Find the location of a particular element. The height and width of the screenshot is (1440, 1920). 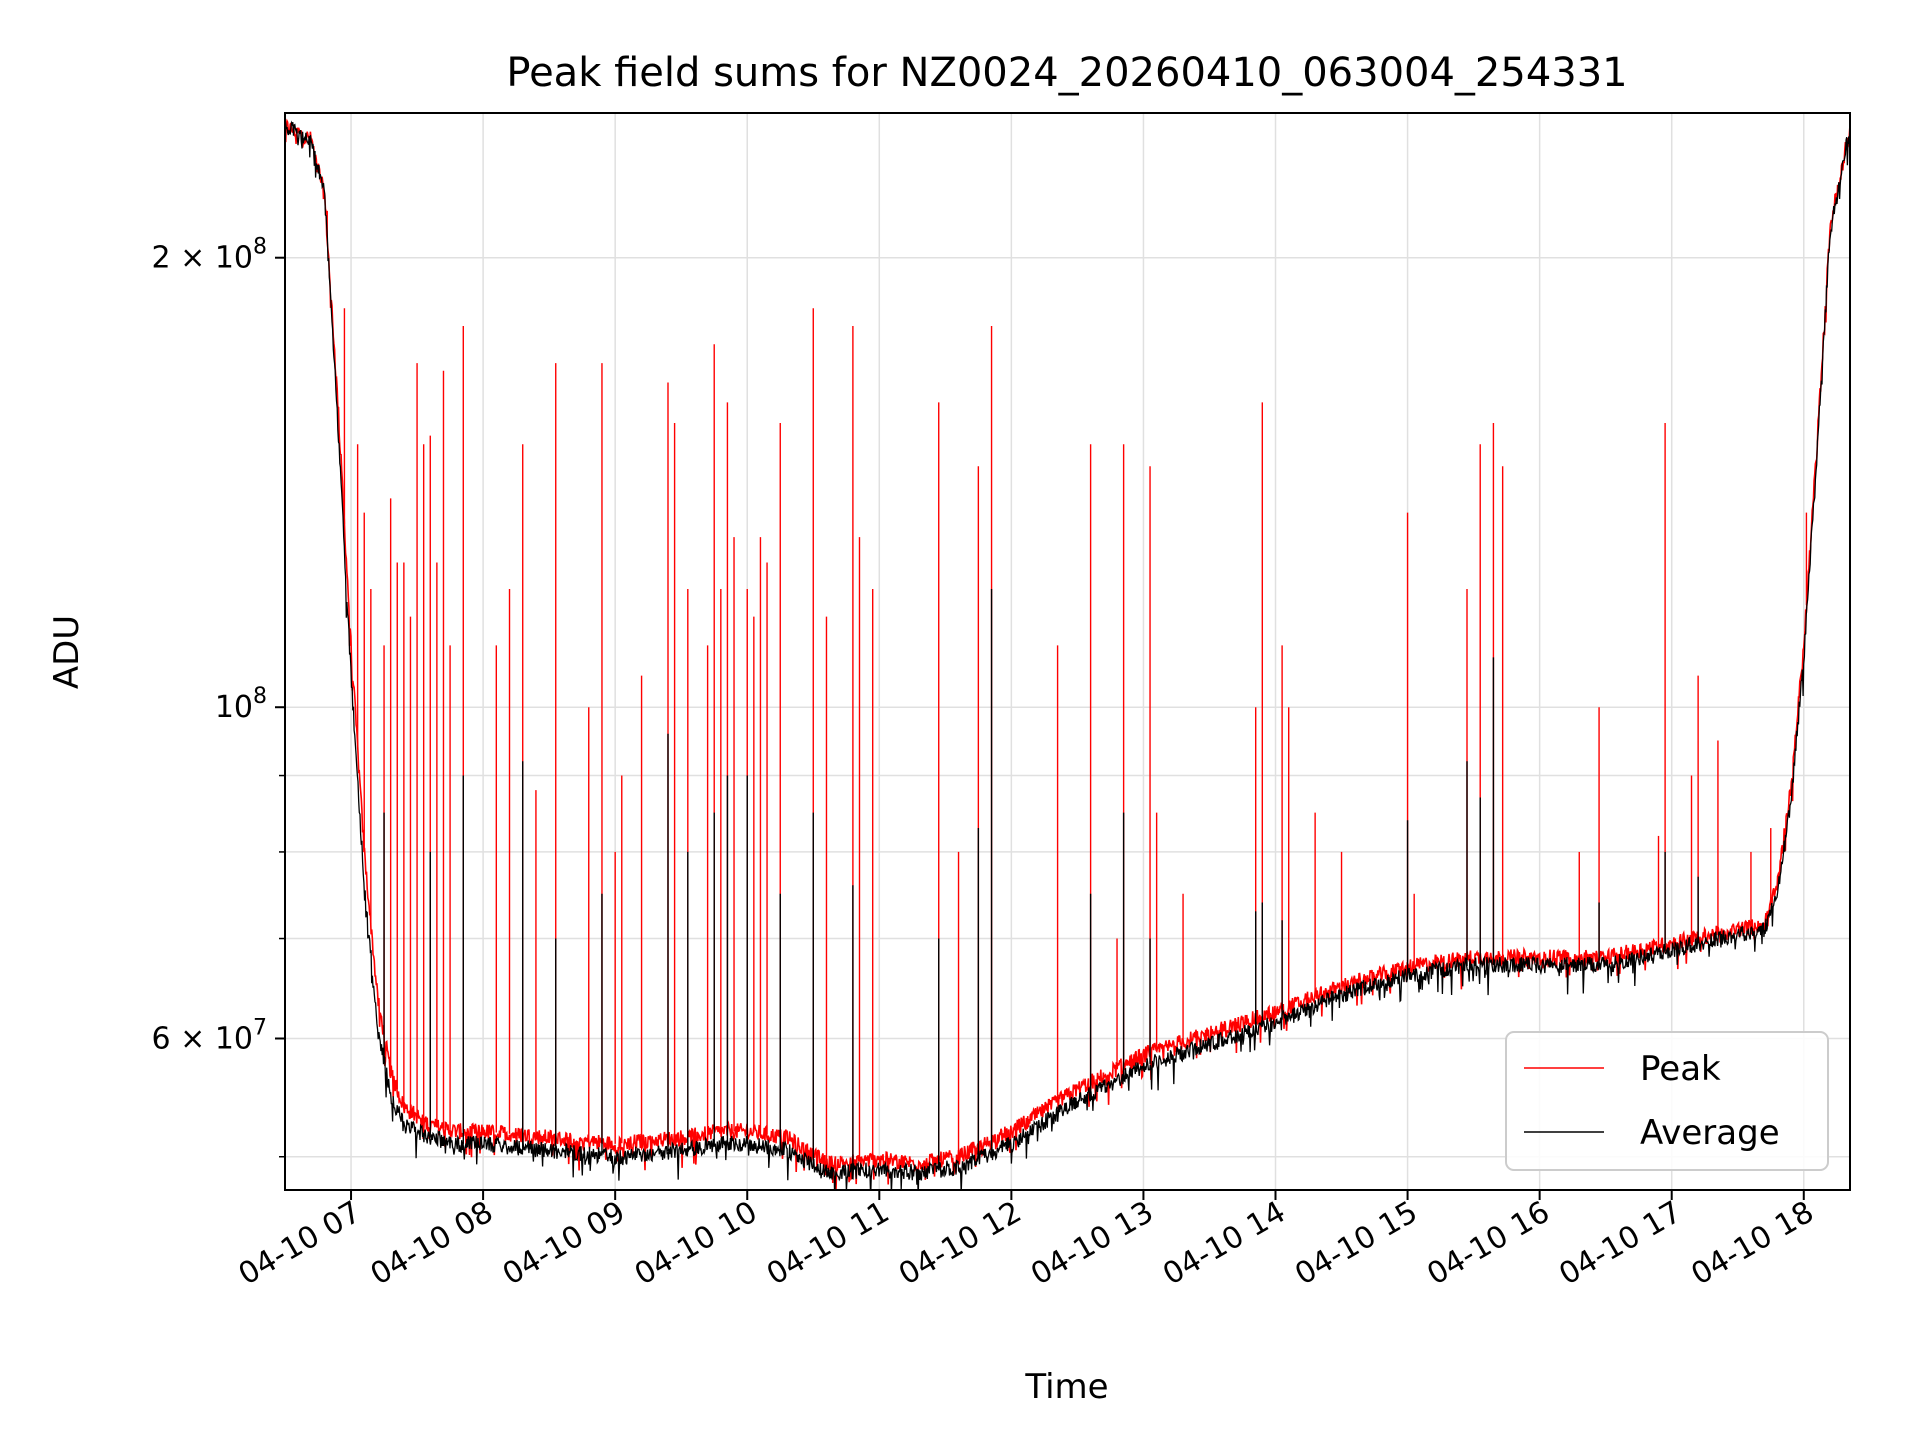

legend-box is located at coordinates (1667, 1101).